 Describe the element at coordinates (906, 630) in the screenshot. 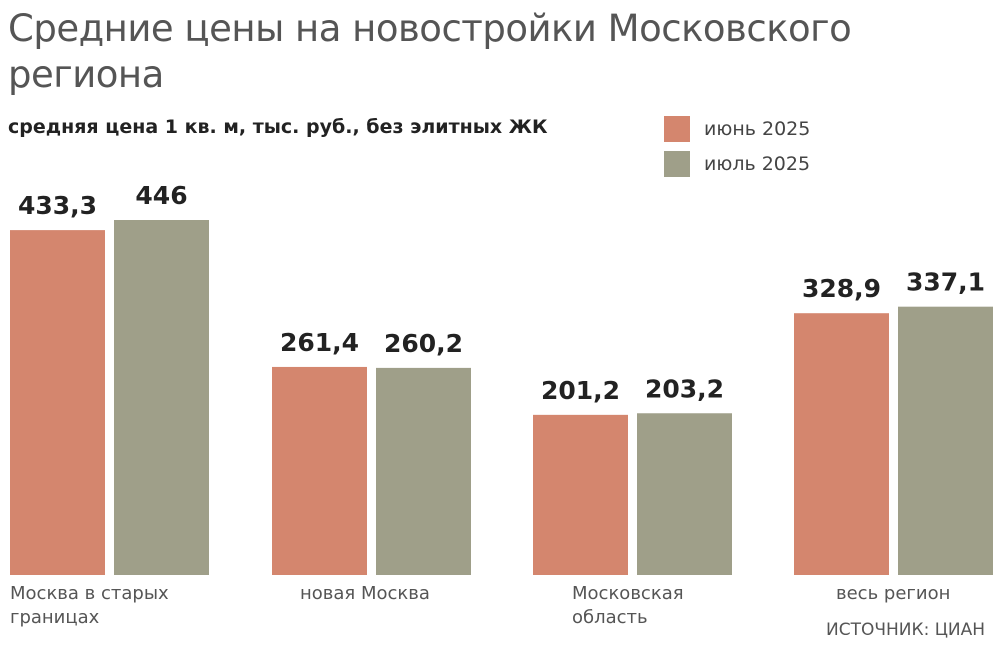

I see `source-note: ИСТОЧНИК: ЦИАН` at that location.